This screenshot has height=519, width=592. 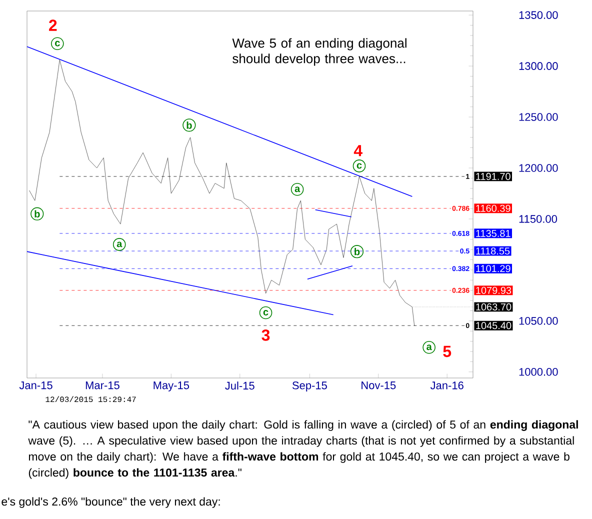 What do you see at coordinates (53, 25) in the screenshot?
I see `annotation: 2` at bounding box center [53, 25].